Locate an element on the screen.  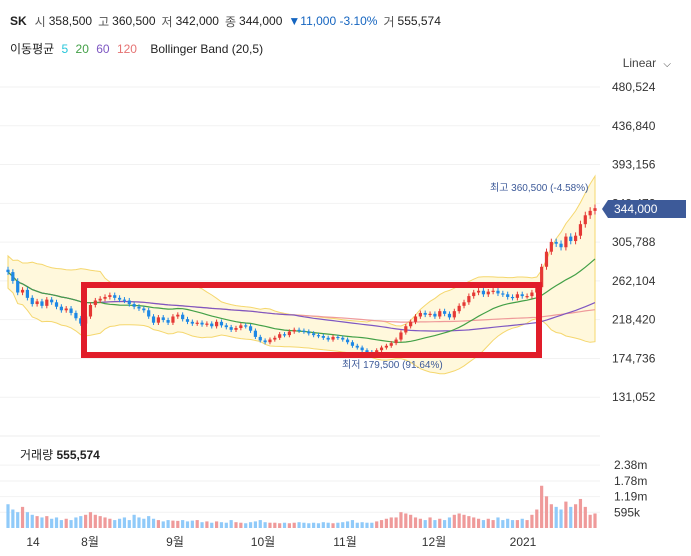
volume-tick-label: 2.38m is located at coordinates (630, 465).